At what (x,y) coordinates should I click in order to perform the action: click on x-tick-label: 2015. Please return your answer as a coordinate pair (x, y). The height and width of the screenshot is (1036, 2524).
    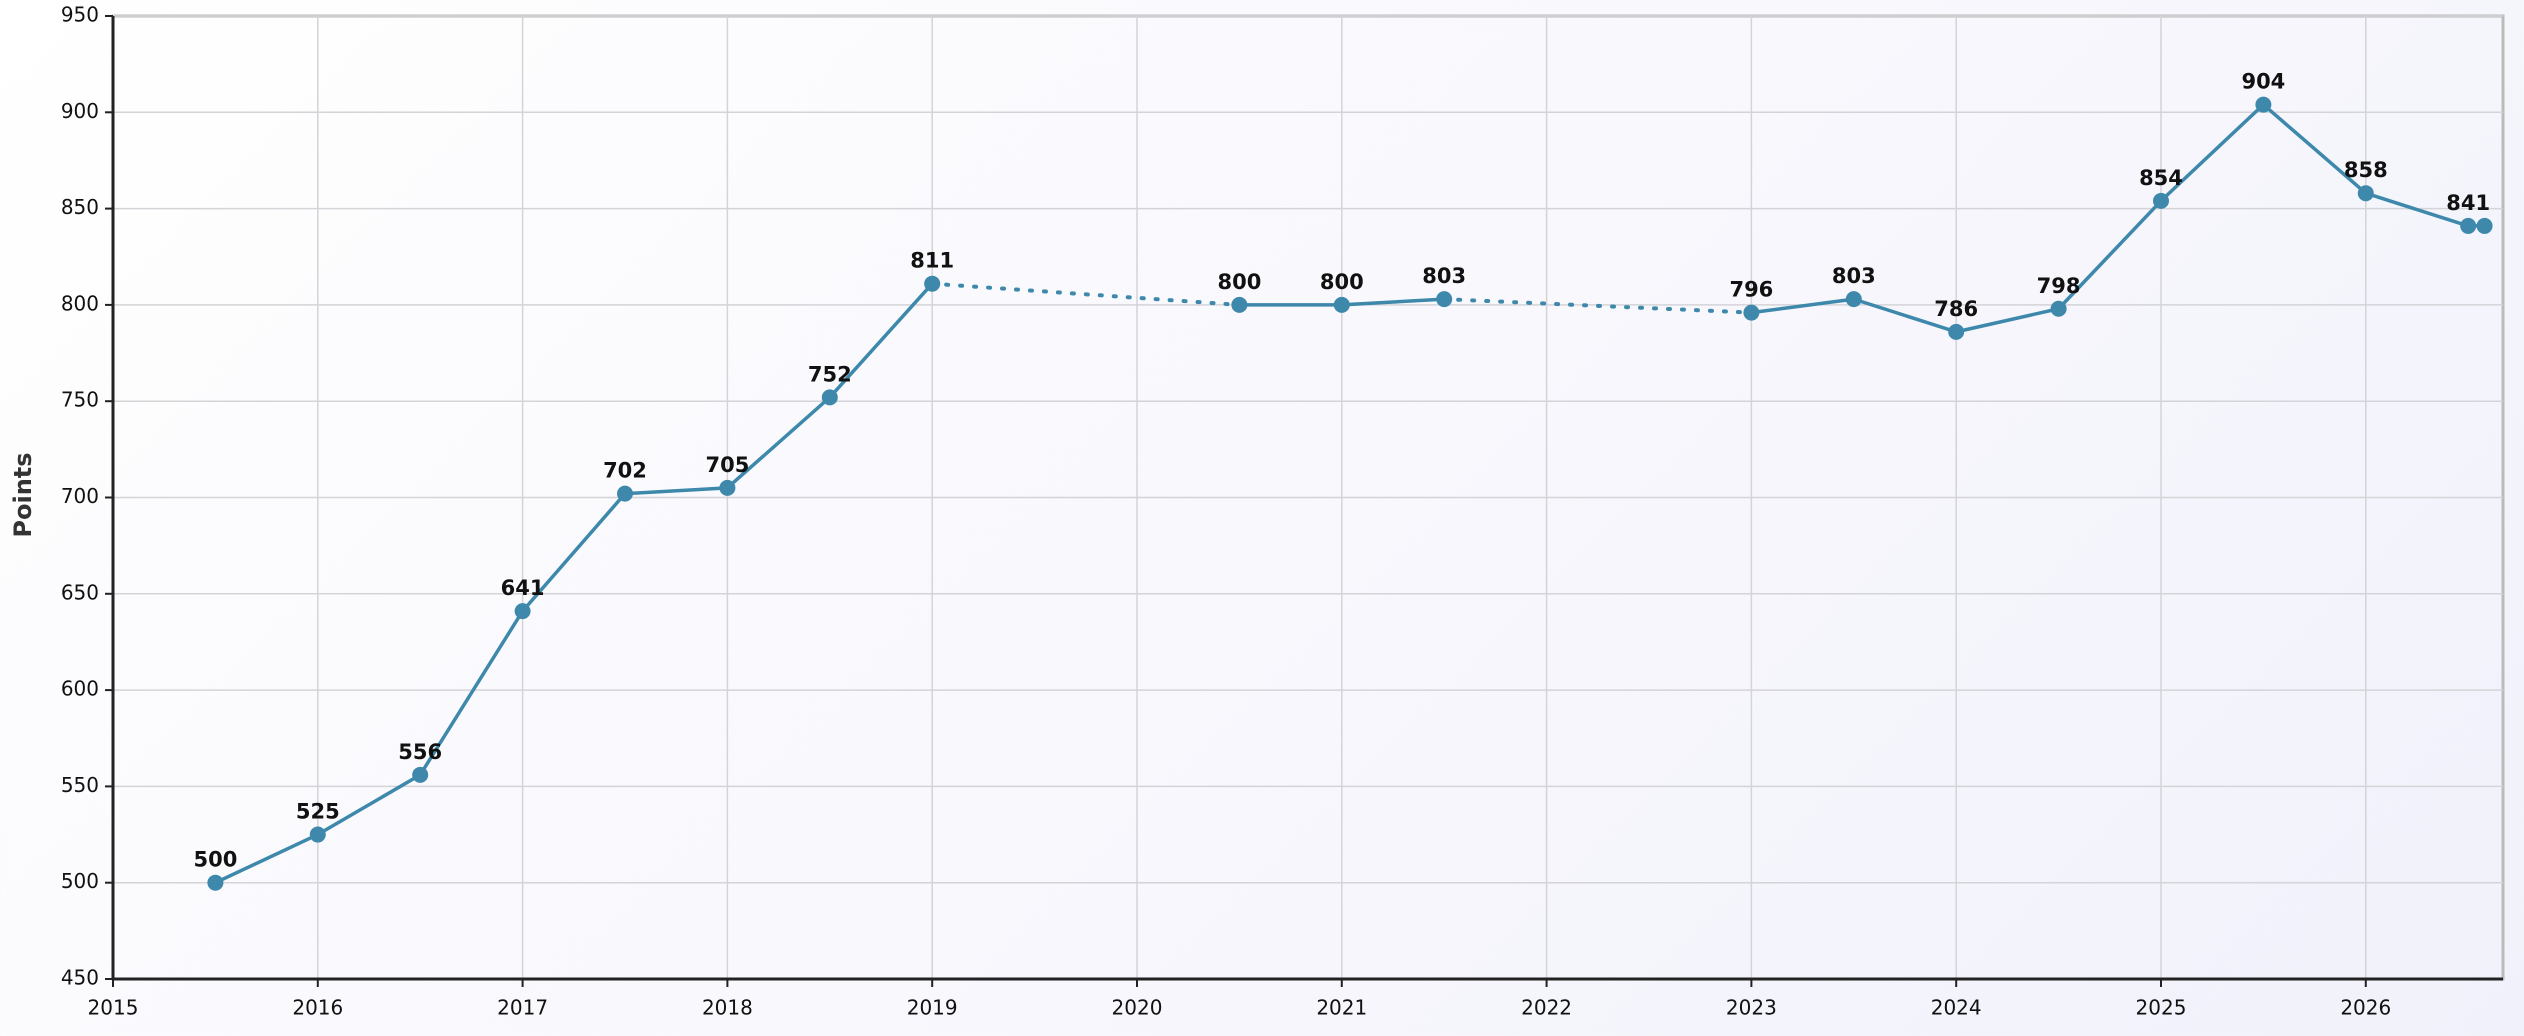
    Looking at the image, I should click on (113, 1008).